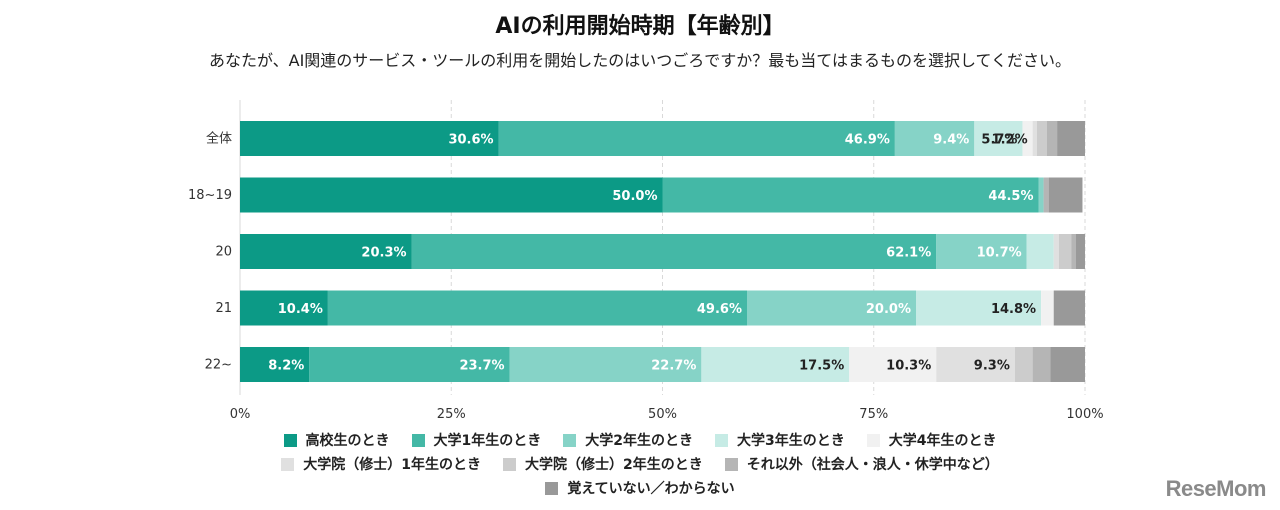 This screenshot has width=1280, height=510. Describe the element at coordinates (223, 308) in the screenshot. I see `category-label: 21` at that location.